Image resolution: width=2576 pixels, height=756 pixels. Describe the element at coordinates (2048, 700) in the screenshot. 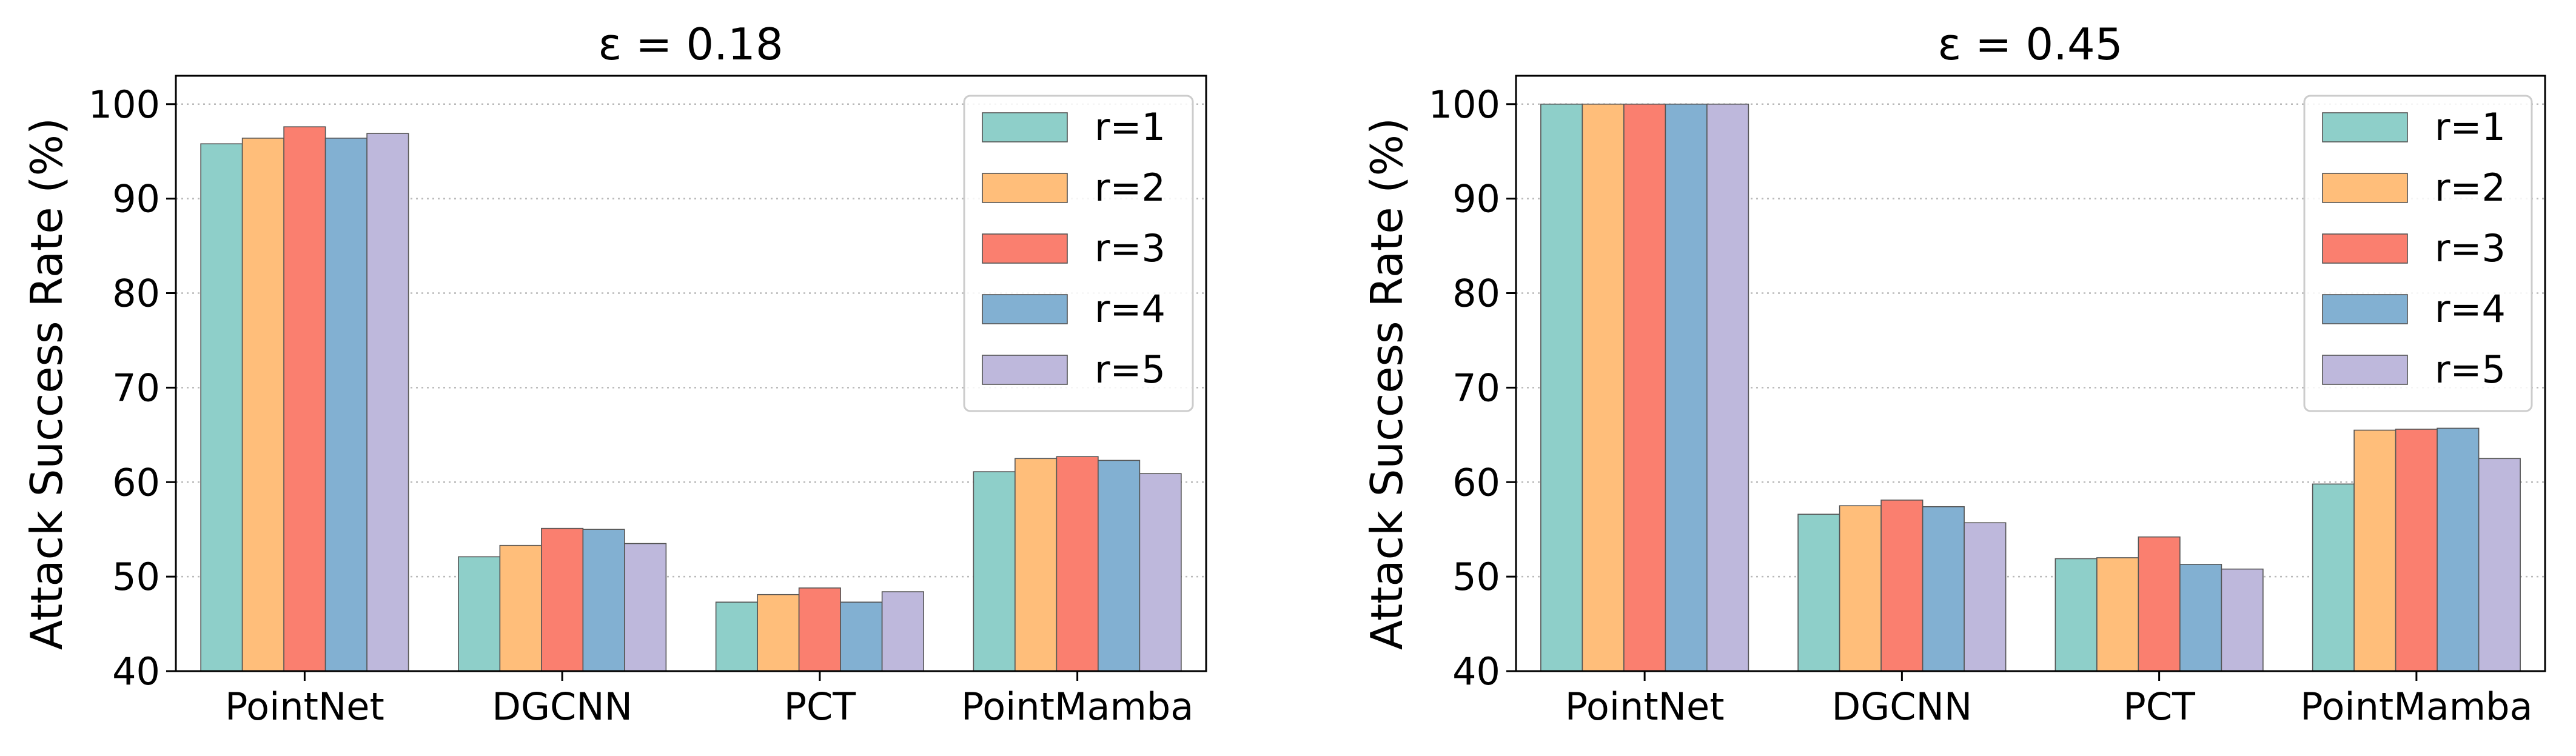

I see `x-ticks-1: PointNet DGCNN PCT PointMamba` at that location.